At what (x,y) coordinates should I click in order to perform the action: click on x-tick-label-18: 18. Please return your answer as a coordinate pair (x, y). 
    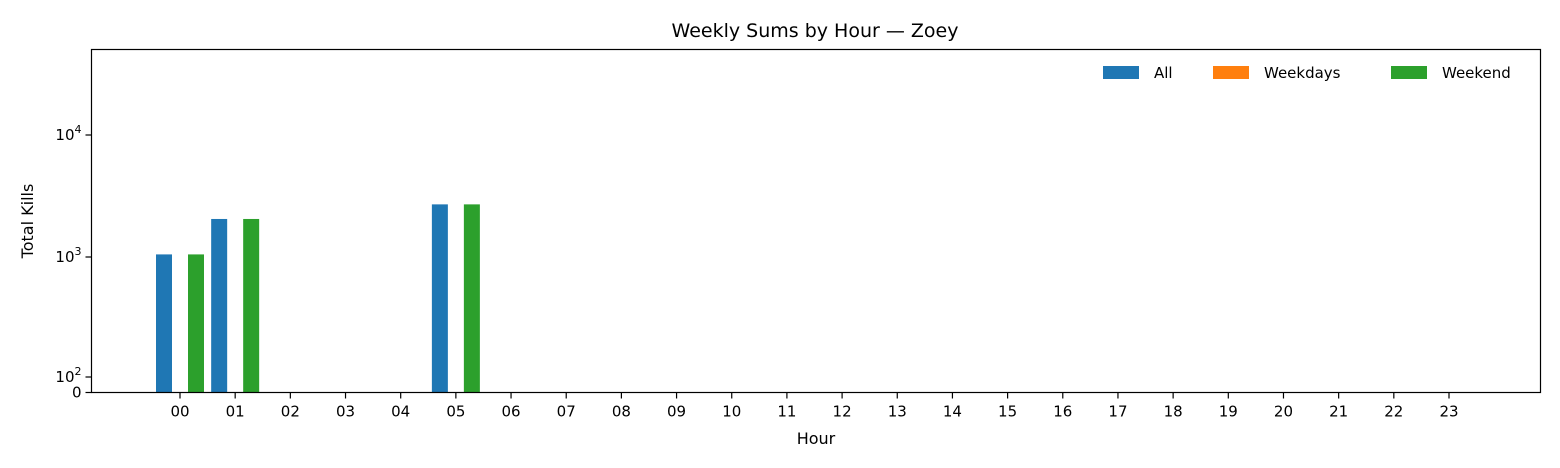
    Looking at the image, I should click on (1173, 412).